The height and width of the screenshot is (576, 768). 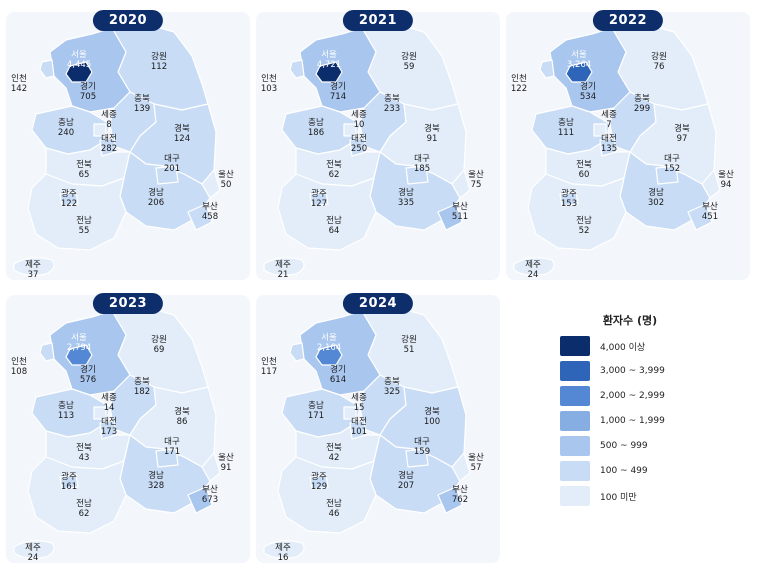 I want to click on region-label-chungbuk: 충북 299, so click(x=642, y=104).